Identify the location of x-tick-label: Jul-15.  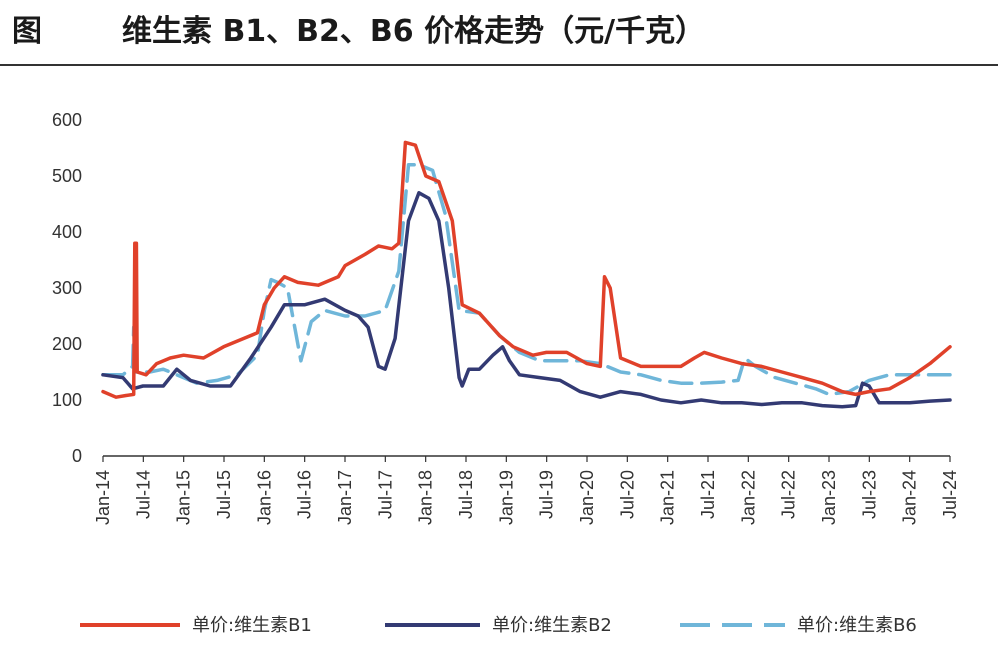
(224, 494).